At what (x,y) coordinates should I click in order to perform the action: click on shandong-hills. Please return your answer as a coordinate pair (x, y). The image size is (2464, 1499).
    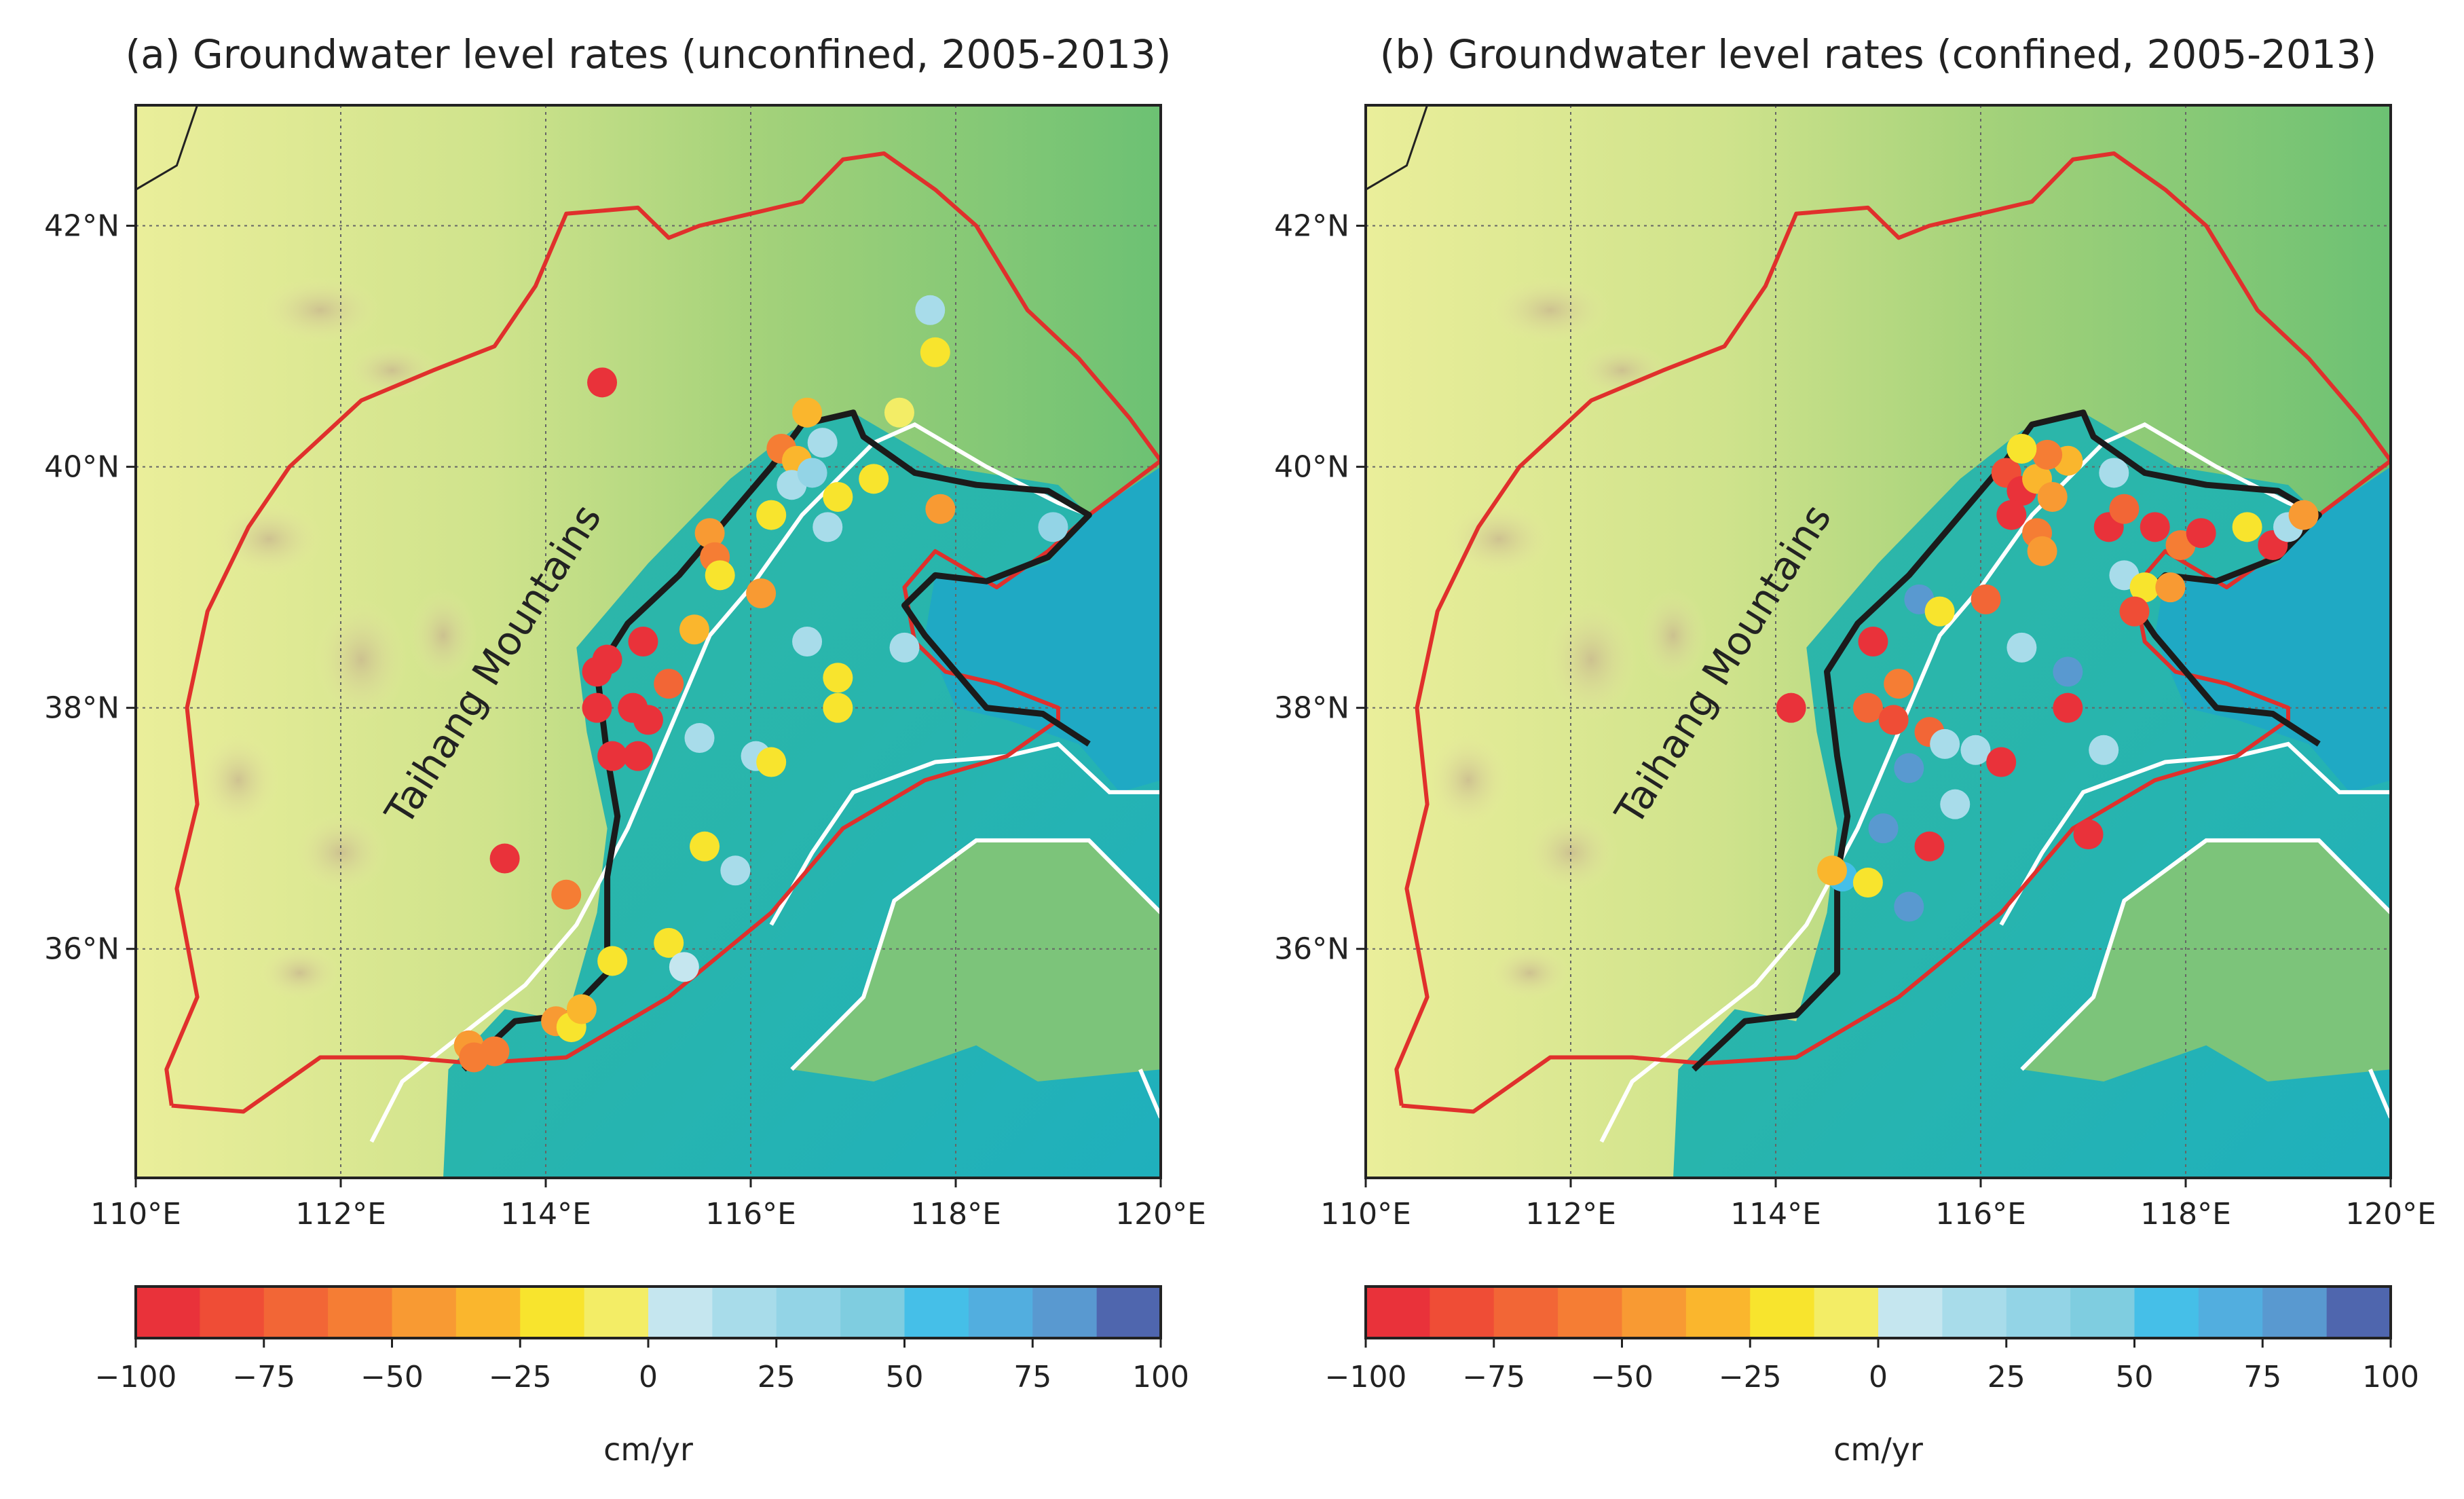
    Looking at the image, I should click on (976, 961).